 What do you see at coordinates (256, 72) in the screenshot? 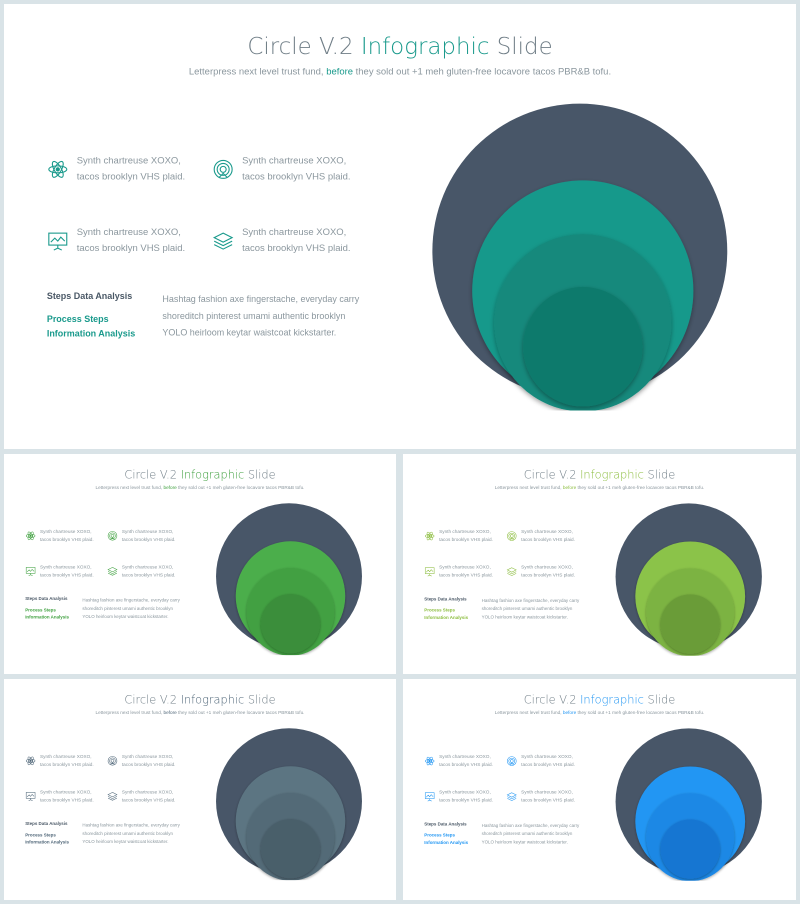
I see `subtitle-text: Letterpress next level trust fund,` at bounding box center [256, 72].